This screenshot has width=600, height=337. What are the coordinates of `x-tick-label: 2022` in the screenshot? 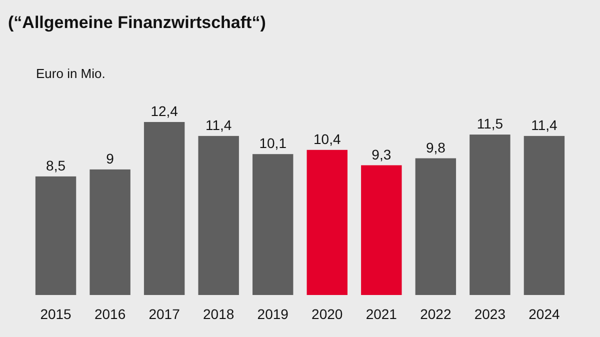 It's located at (436, 314).